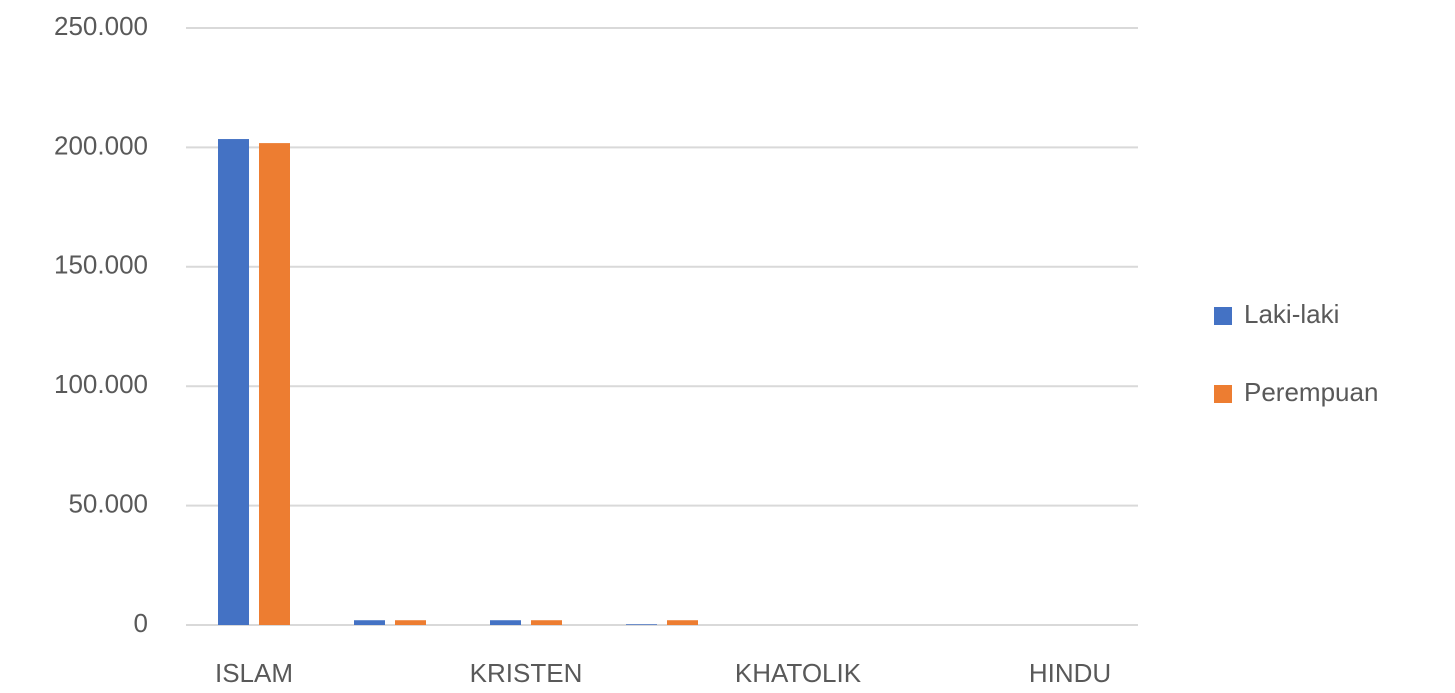 The height and width of the screenshot is (693, 1455). I want to click on legend-label: Perempuan, so click(1311, 392).